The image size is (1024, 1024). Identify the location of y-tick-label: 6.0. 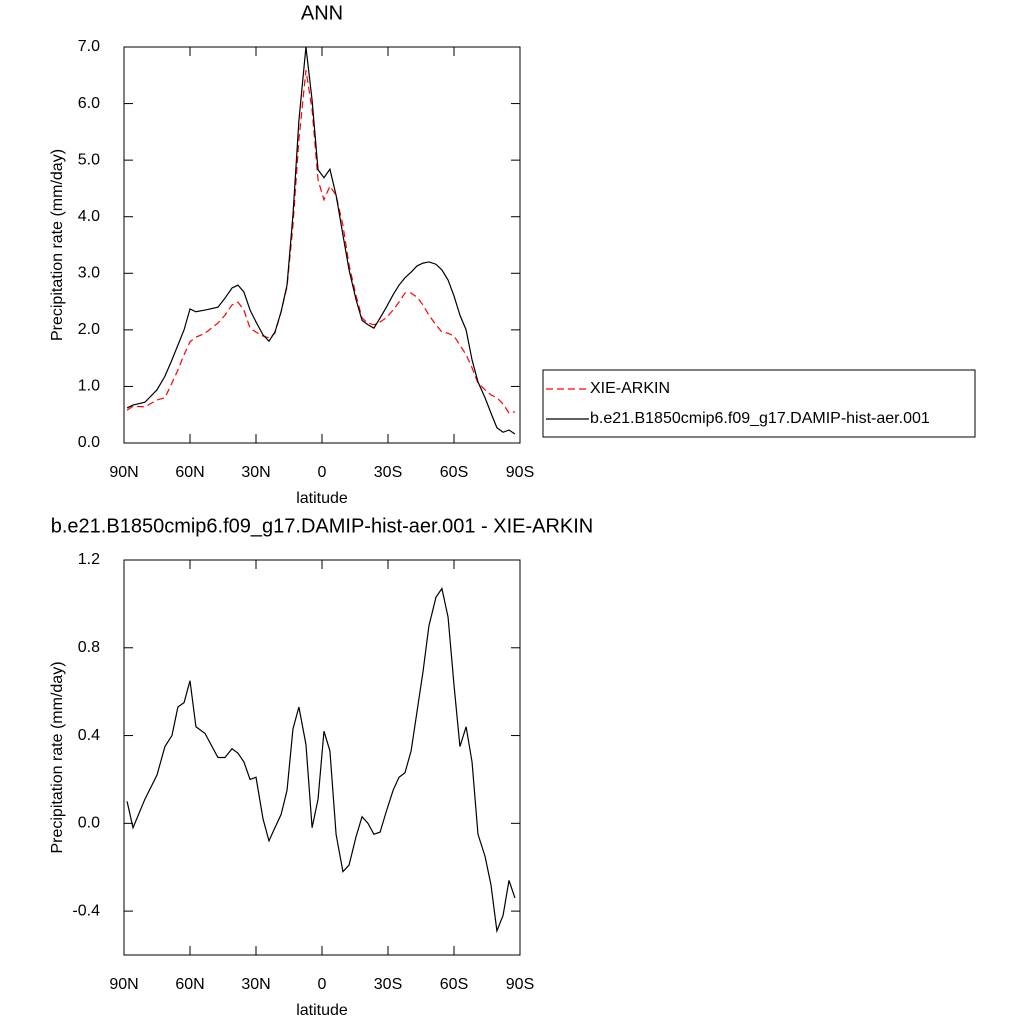
(89, 103).